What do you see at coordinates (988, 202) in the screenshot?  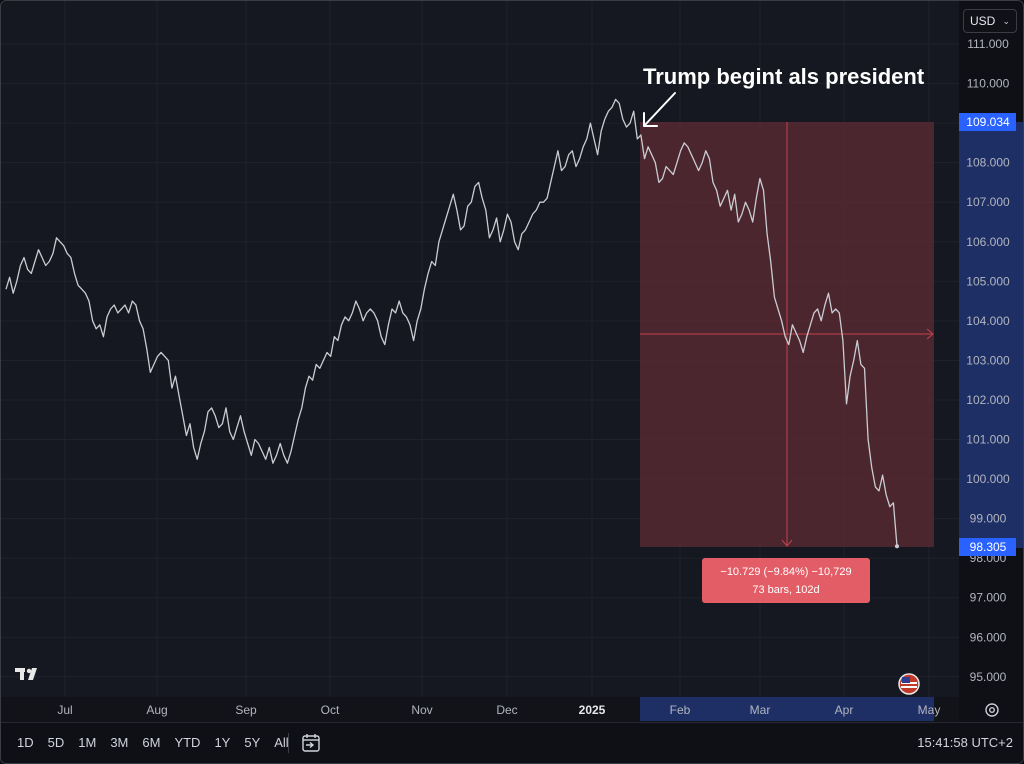 I see `y-tick-label: 107.000` at bounding box center [988, 202].